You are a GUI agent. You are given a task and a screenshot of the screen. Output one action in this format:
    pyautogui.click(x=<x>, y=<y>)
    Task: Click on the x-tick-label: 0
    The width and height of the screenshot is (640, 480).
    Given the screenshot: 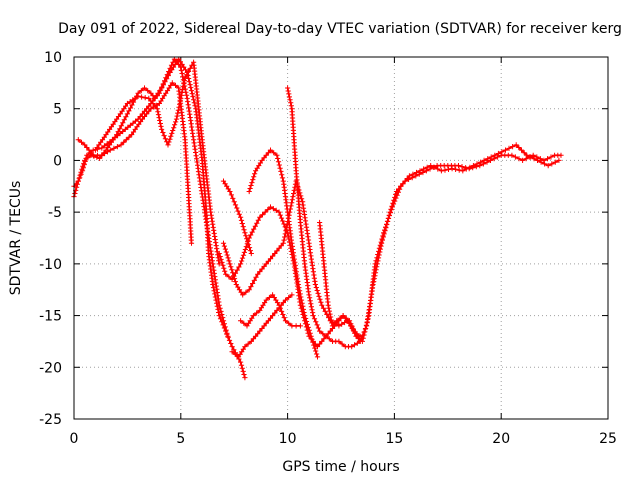 What is the action you would take?
    pyautogui.click(x=74, y=439)
    